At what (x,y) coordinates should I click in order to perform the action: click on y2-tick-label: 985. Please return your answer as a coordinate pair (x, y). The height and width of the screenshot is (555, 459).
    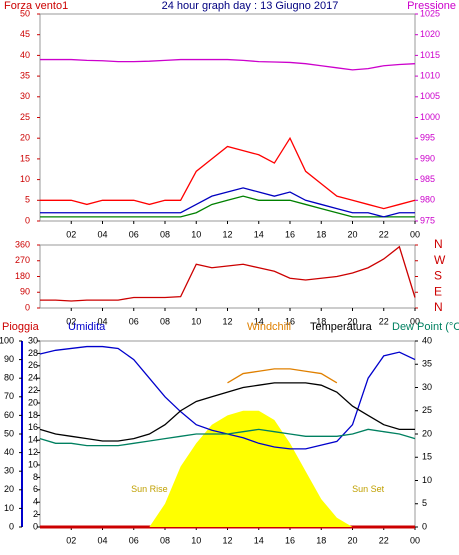
    Looking at the image, I should click on (427, 179).